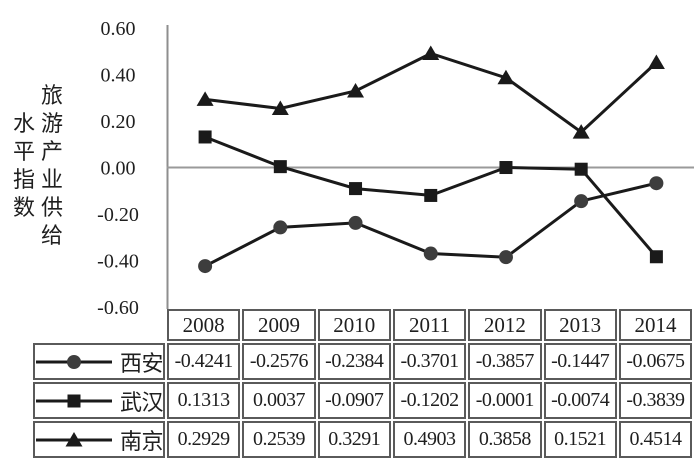 The height and width of the screenshot is (471, 700). I want to click on legend-key: 西安, so click(99, 362).